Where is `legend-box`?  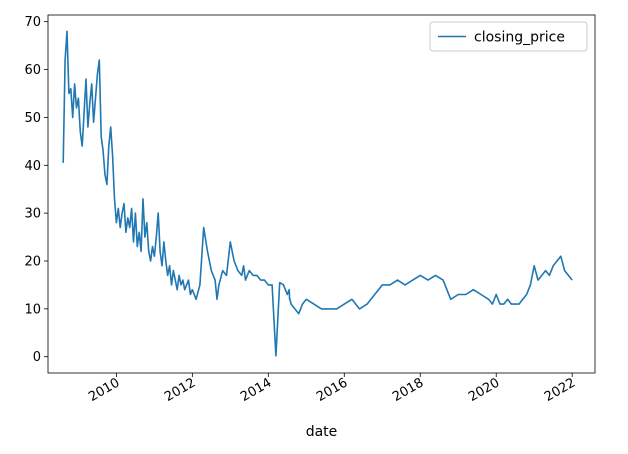 legend-box is located at coordinates (508, 36).